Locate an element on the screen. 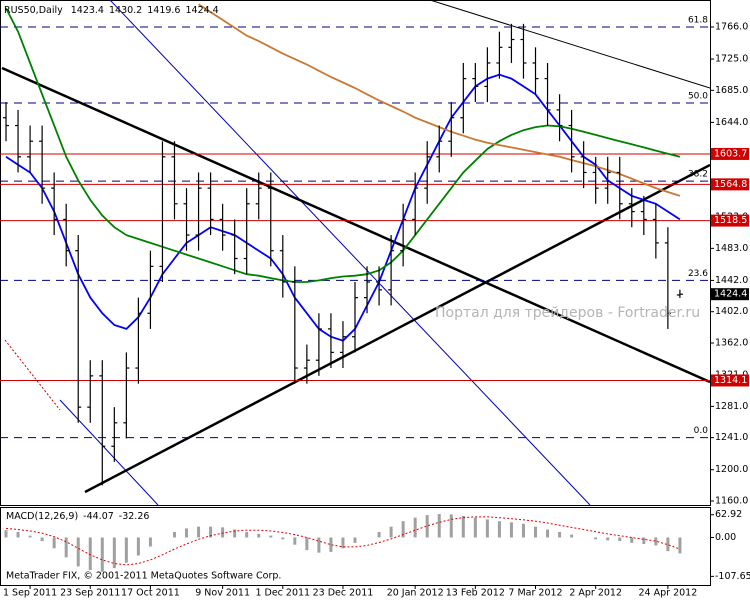  y-tick-label: 1402.0 is located at coordinates (731, 311).